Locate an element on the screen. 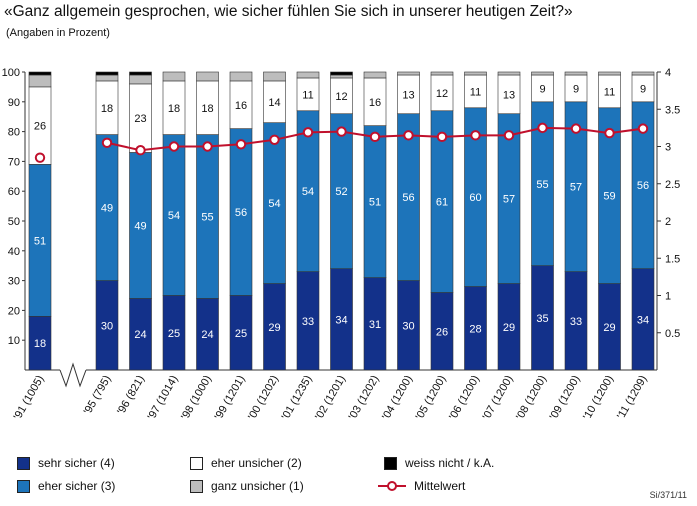 This screenshot has height=506, width=697. y-right-tick-label: 2 is located at coordinates (668, 222).